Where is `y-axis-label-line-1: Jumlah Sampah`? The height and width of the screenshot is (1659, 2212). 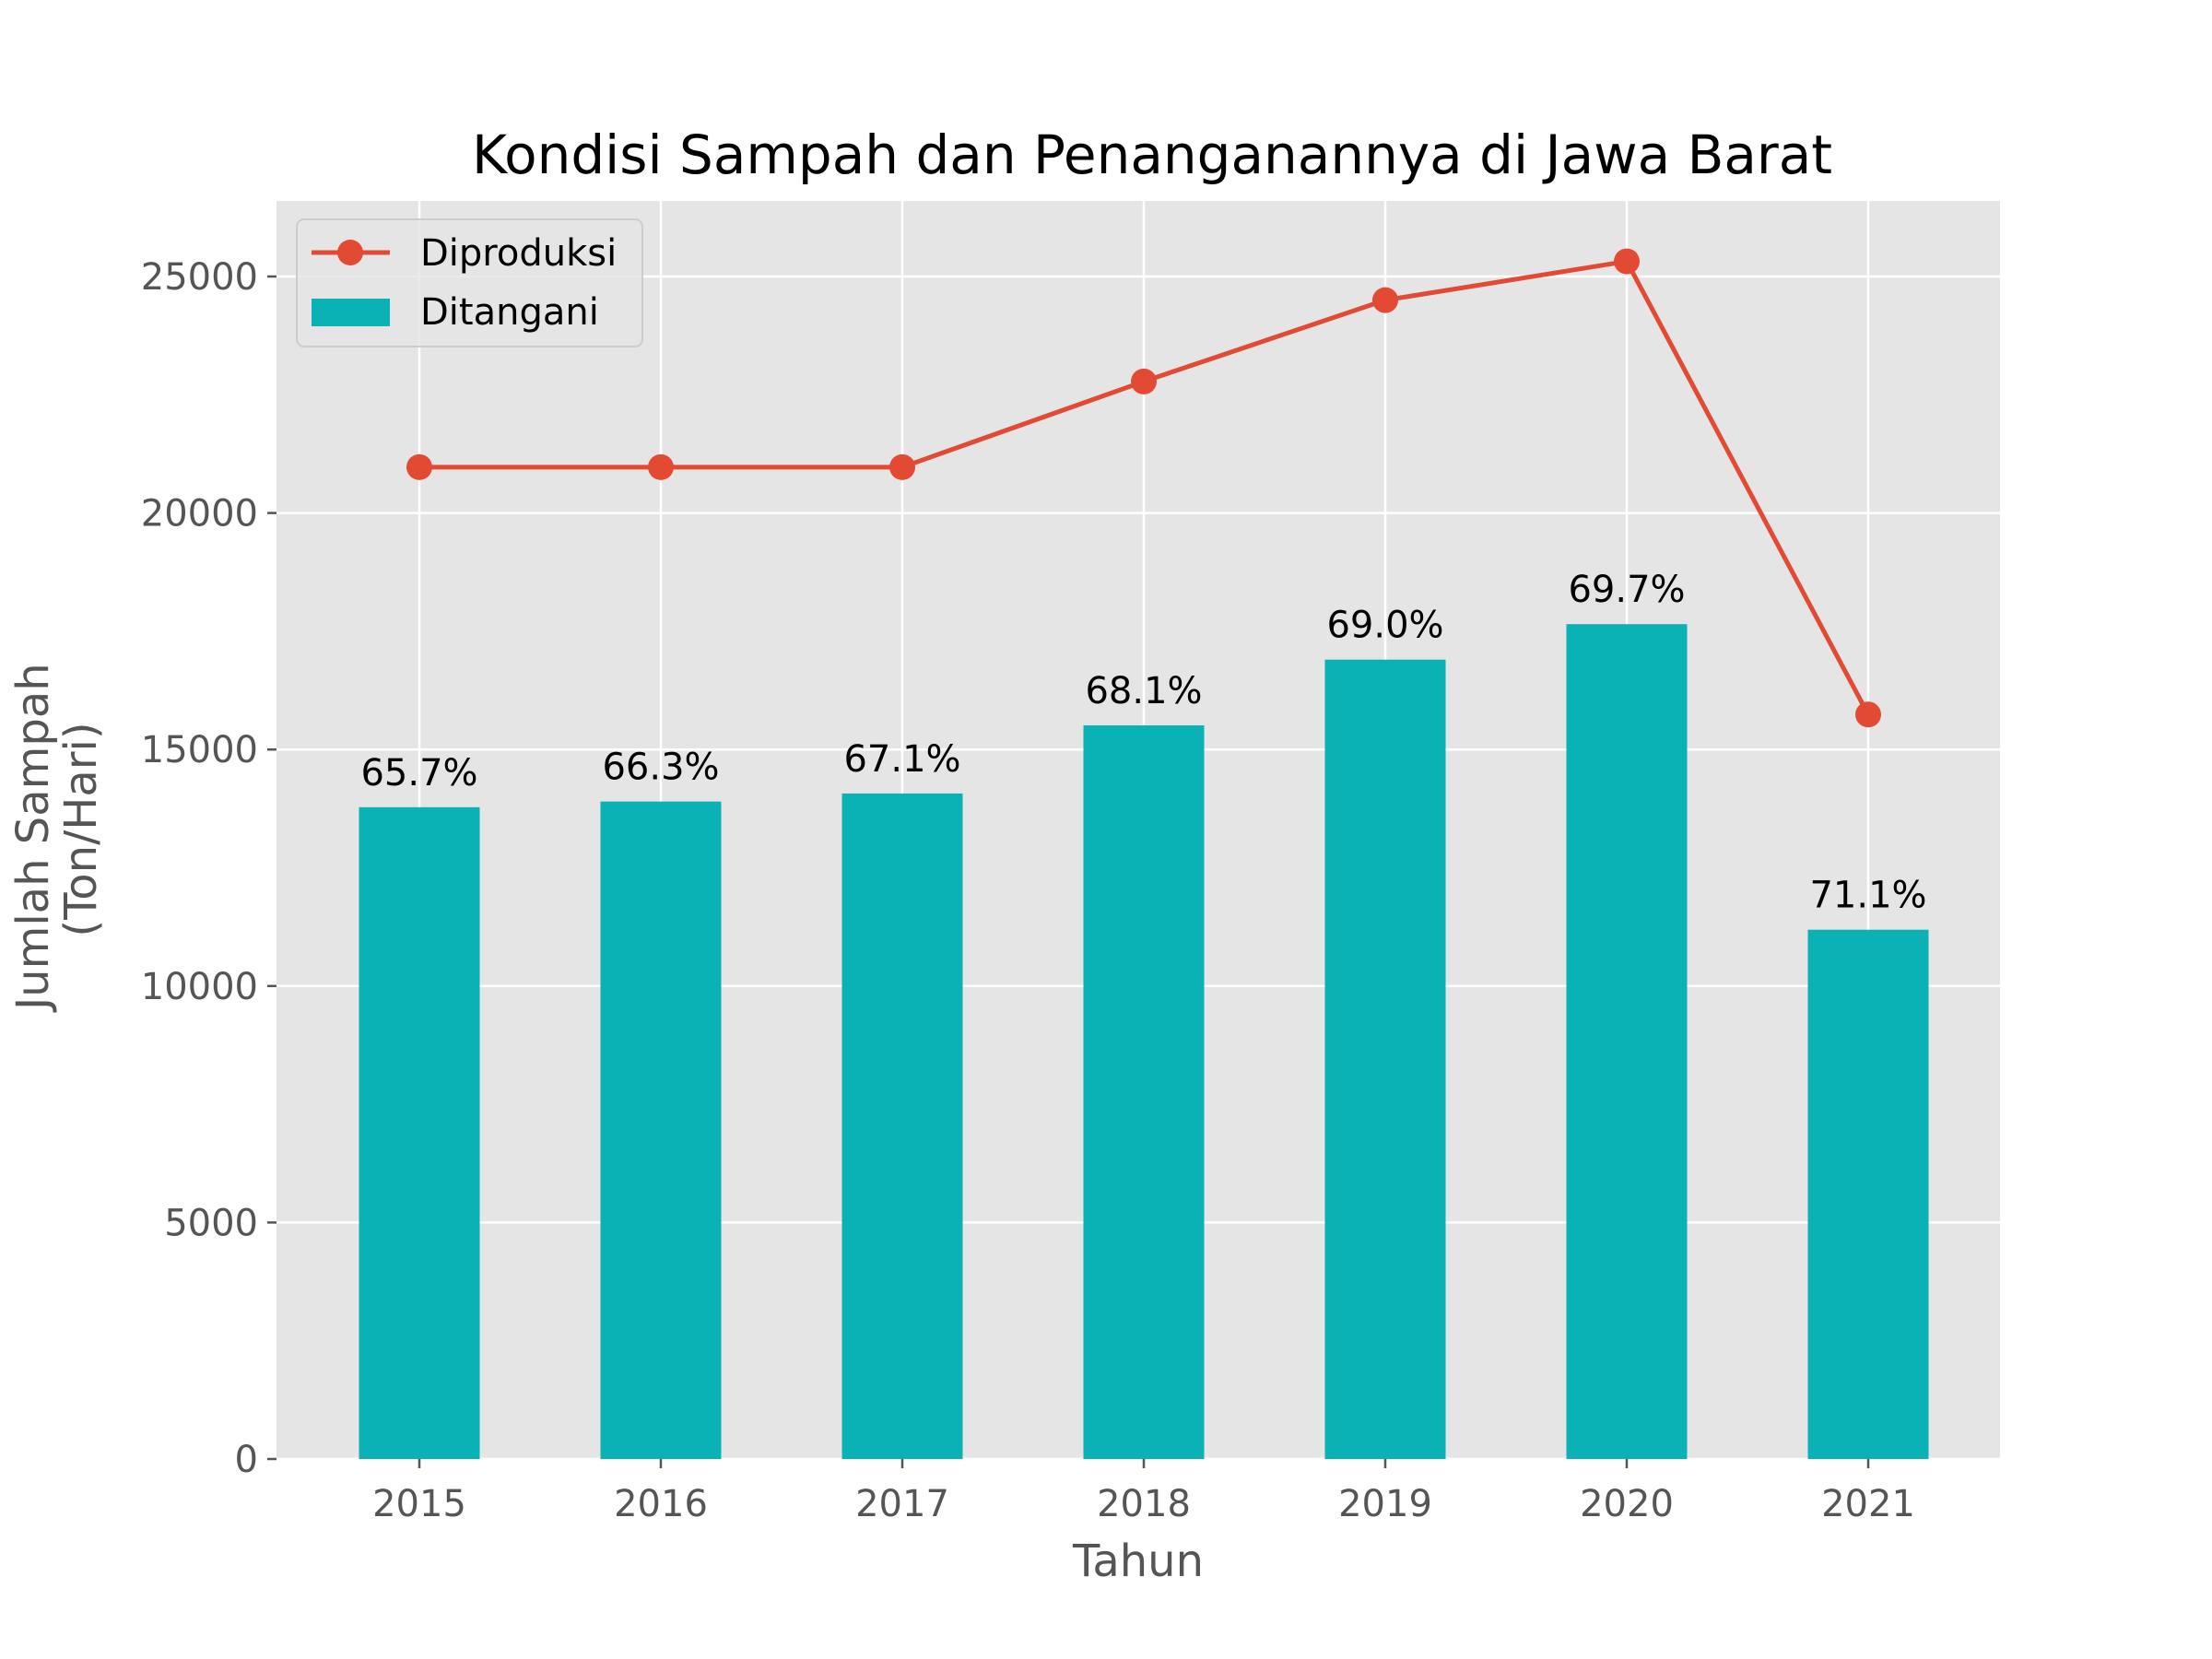
y-axis-label-line-1: Jumlah Sampah is located at coordinates (33, 838).